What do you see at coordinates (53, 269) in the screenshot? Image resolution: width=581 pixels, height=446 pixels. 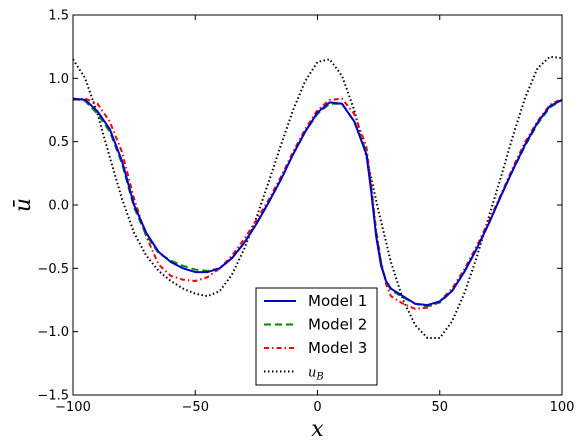 I see `y-tick-label-2: −0.5` at bounding box center [53, 269].